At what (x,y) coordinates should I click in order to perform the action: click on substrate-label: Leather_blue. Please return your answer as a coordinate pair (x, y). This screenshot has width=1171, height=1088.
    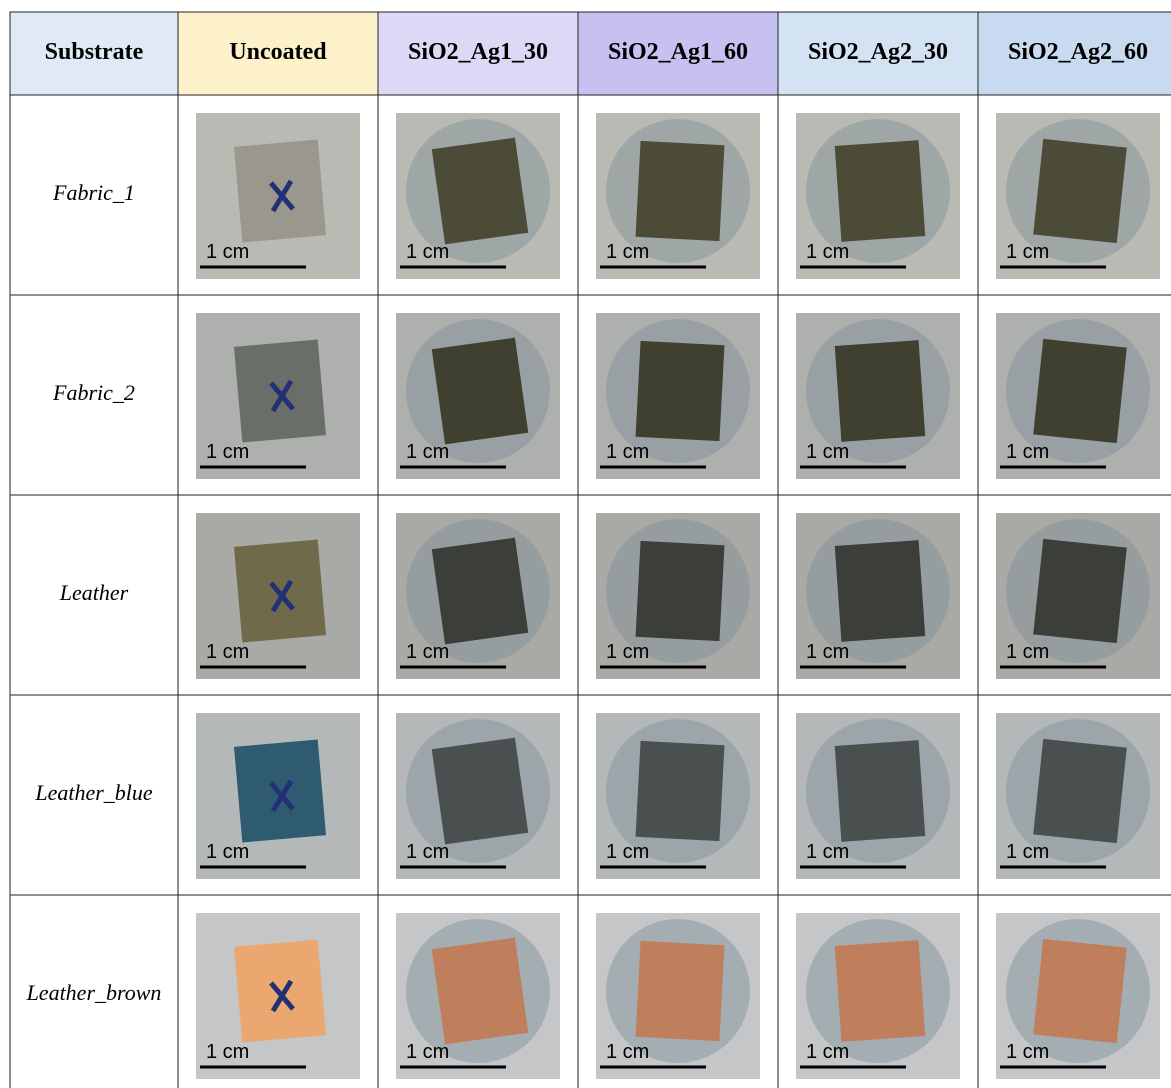
    Looking at the image, I should click on (93, 792).